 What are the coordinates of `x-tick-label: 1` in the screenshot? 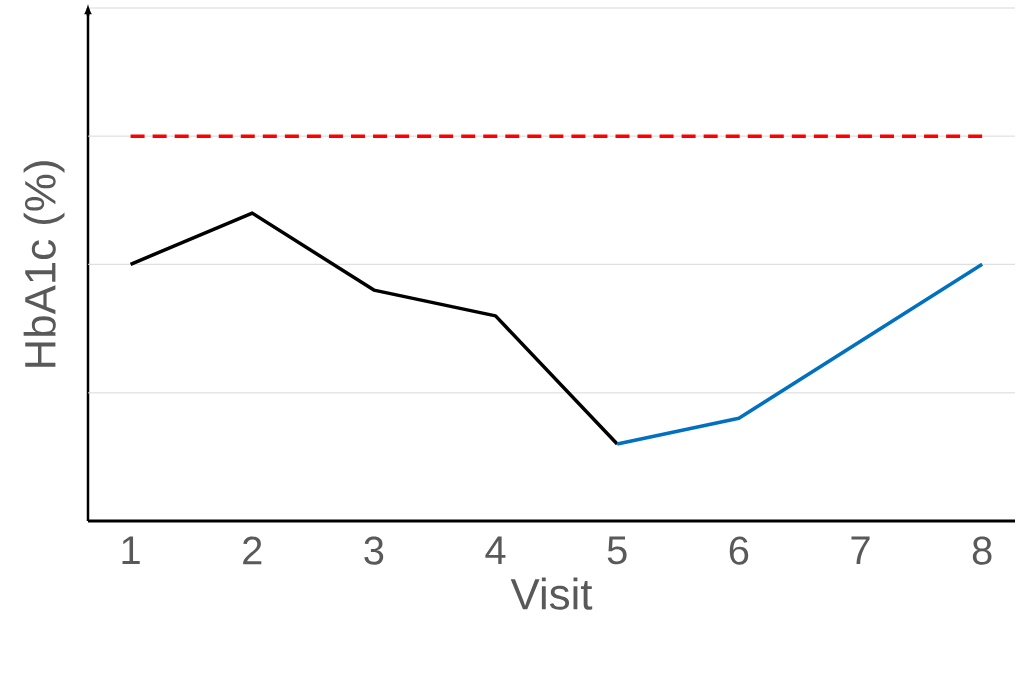 It's located at (131, 550).